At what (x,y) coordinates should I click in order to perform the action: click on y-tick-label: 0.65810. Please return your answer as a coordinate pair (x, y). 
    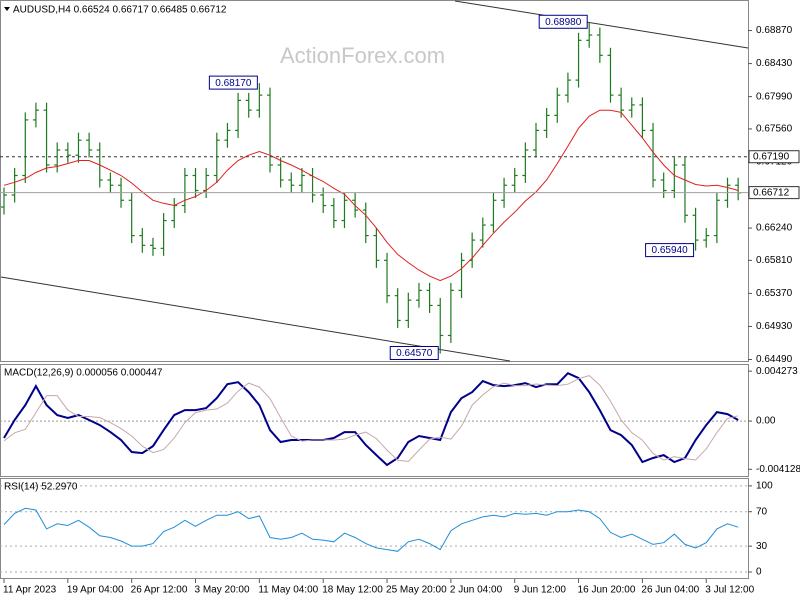
    Looking at the image, I should click on (774, 260).